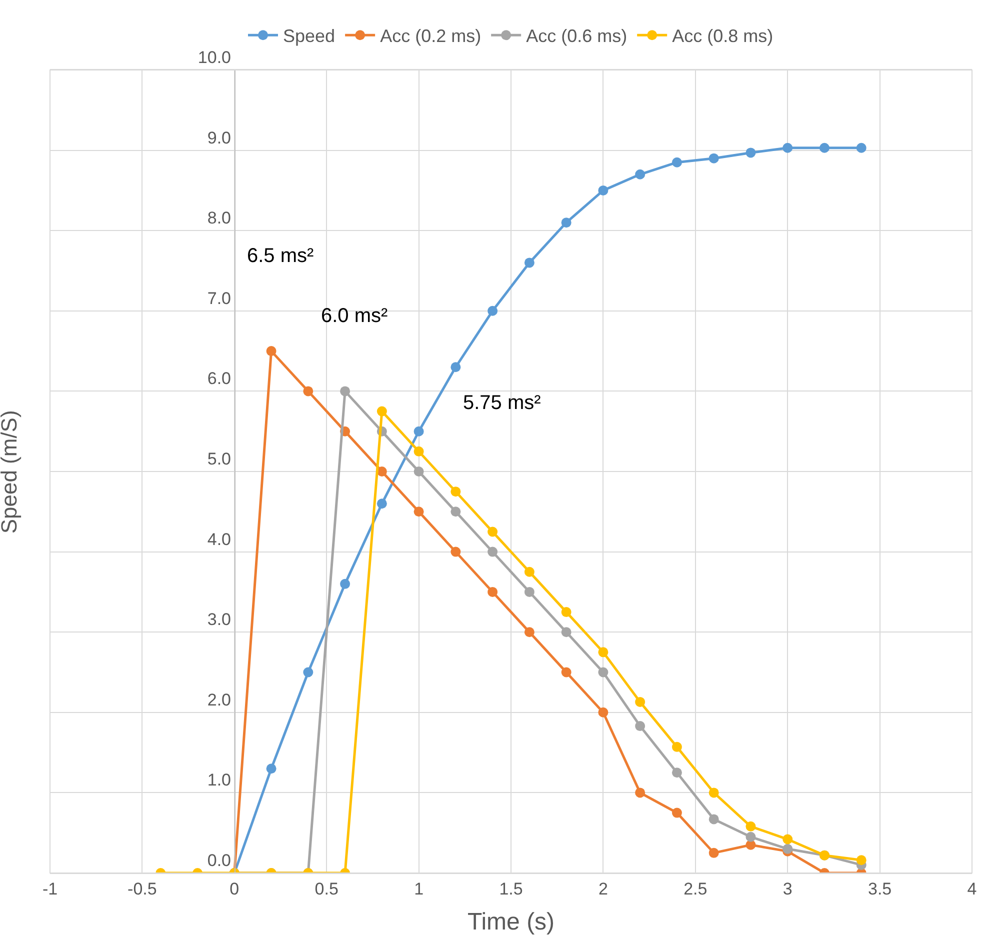 Image resolution: width=987 pixels, height=943 pixels. I want to click on x-tick-label: -1, so click(50, 888).